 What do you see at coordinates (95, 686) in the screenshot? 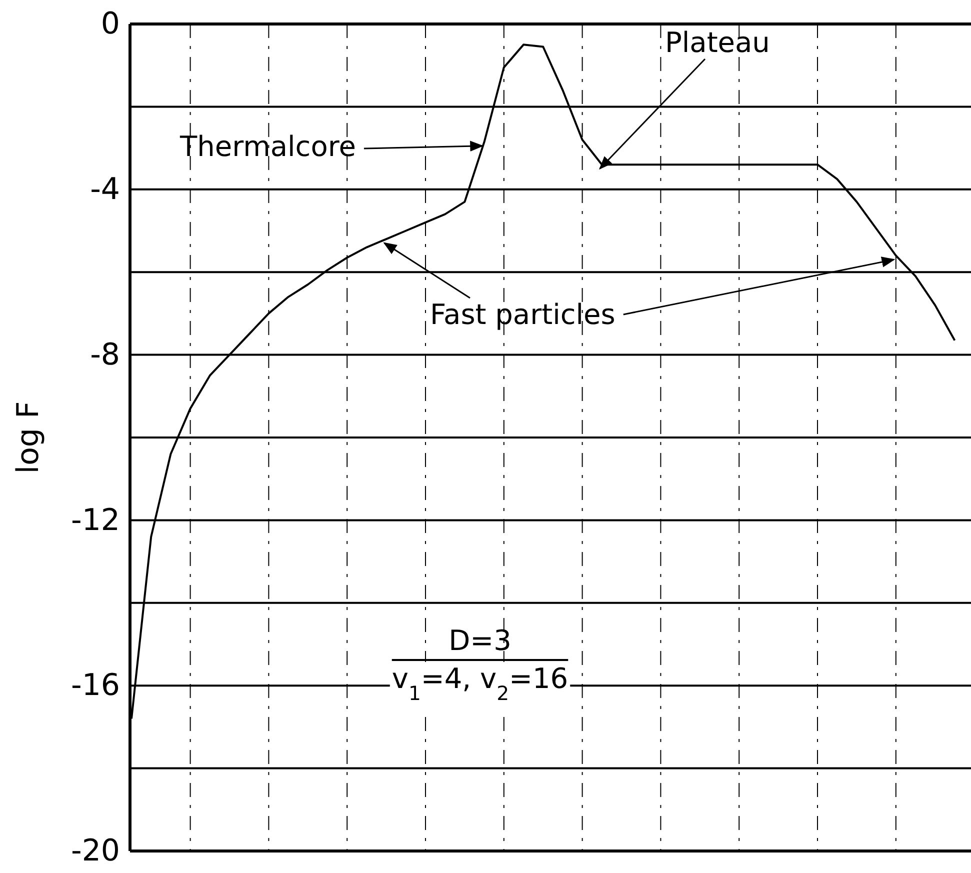
I see `y-tick-label: -16` at bounding box center [95, 686].